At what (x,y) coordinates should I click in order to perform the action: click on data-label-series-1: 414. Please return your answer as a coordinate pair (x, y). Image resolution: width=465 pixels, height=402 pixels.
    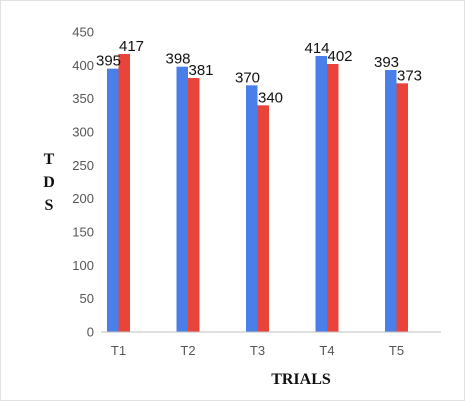
    Looking at the image, I should click on (317, 48).